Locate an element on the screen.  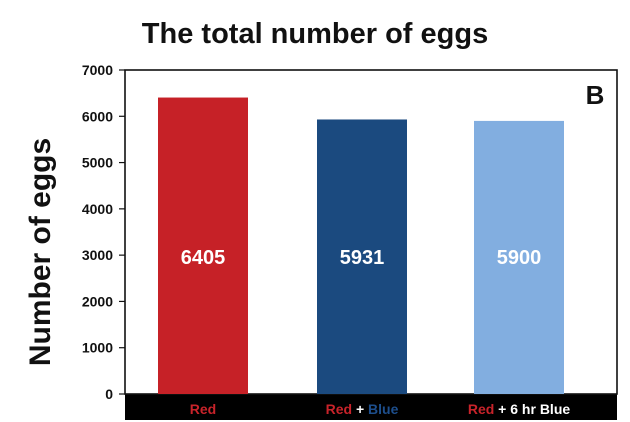
y-tick-label: 6000 is located at coordinates (97, 116).